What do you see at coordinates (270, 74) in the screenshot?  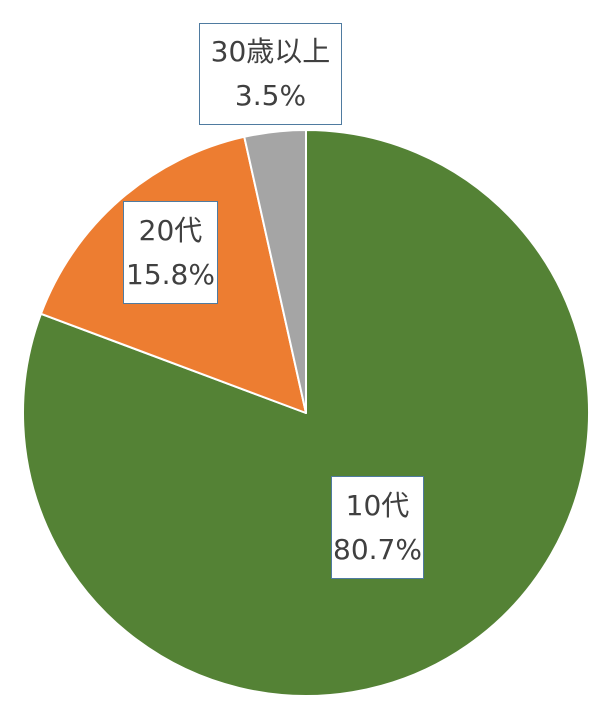 I see `slice-label-30-plus: 30歳以上 3.5%` at bounding box center [270, 74].